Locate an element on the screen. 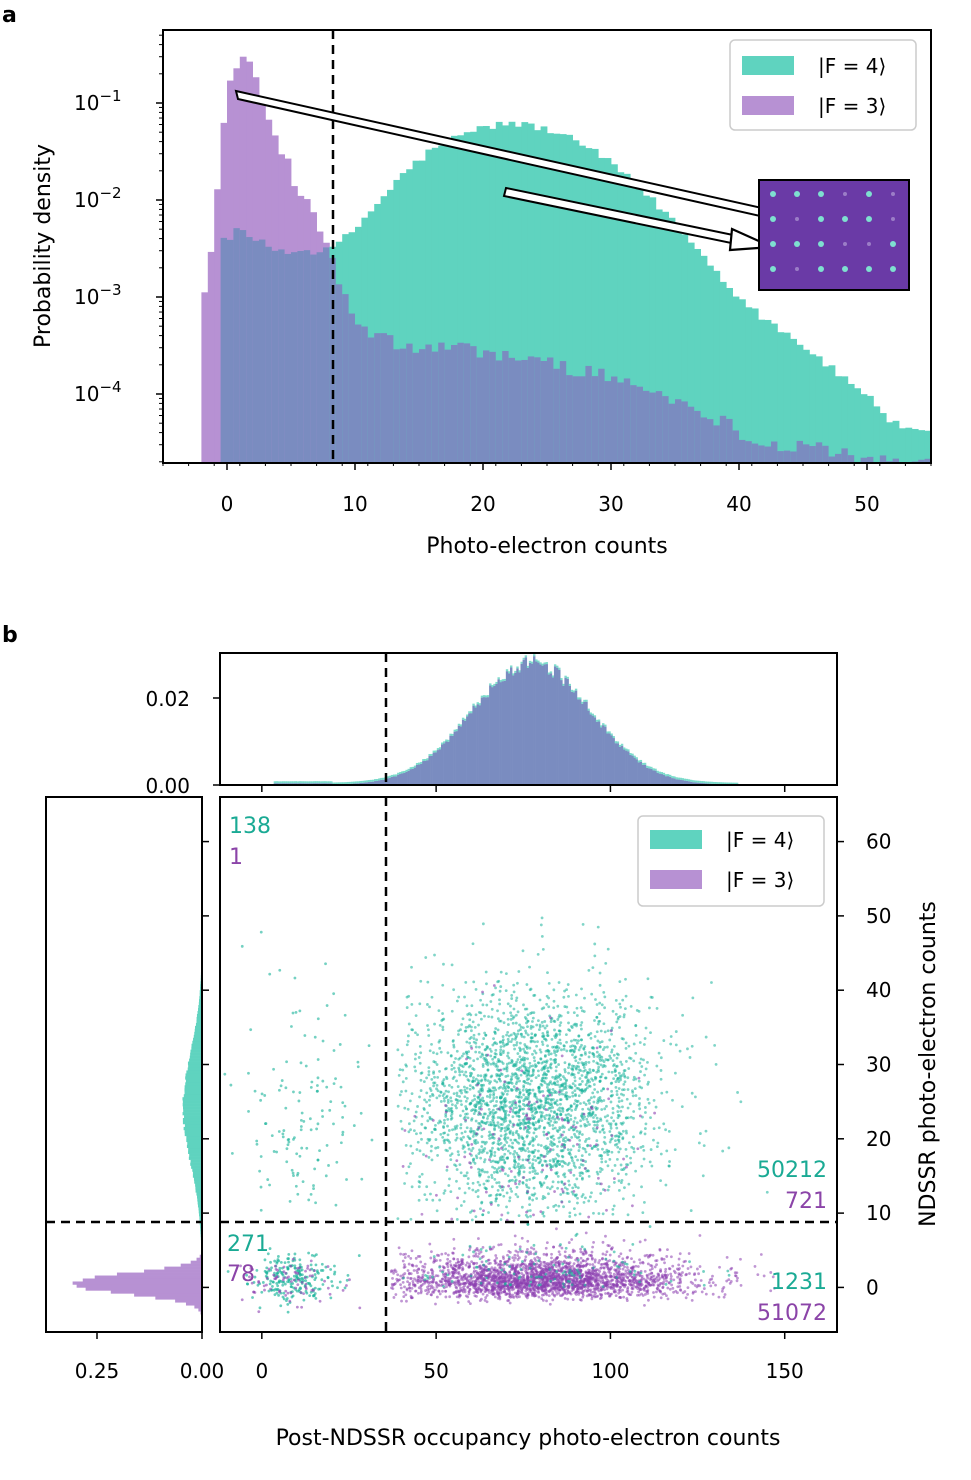 This screenshot has height=1480, width=971. top-ytick-0.00: 0.00 is located at coordinates (167, 786).